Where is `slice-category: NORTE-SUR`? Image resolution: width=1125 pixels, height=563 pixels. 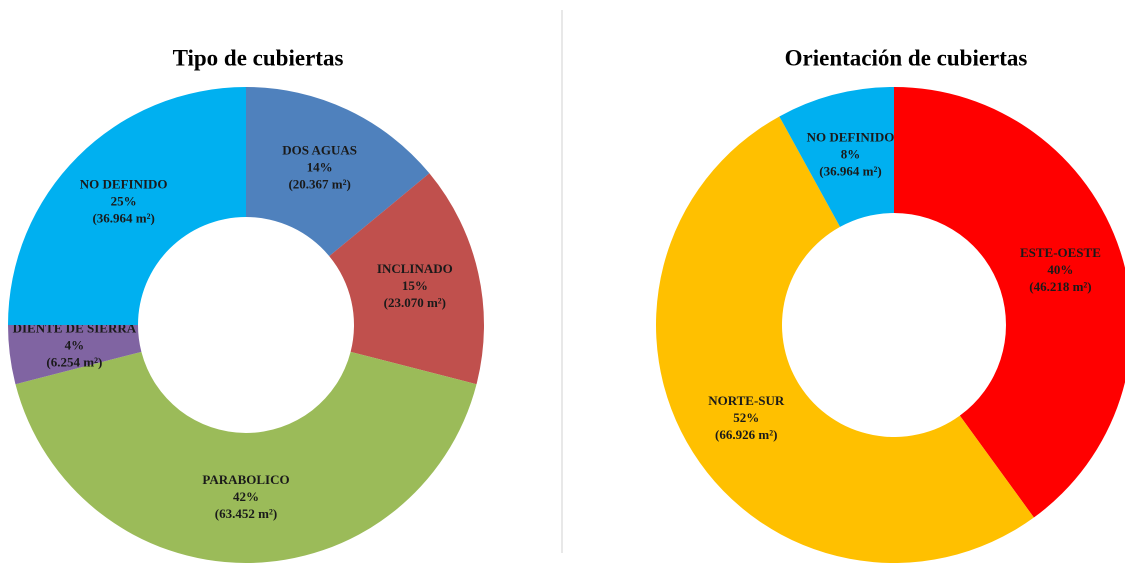
slice-category: NORTE-SUR is located at coordinates (746, 400).